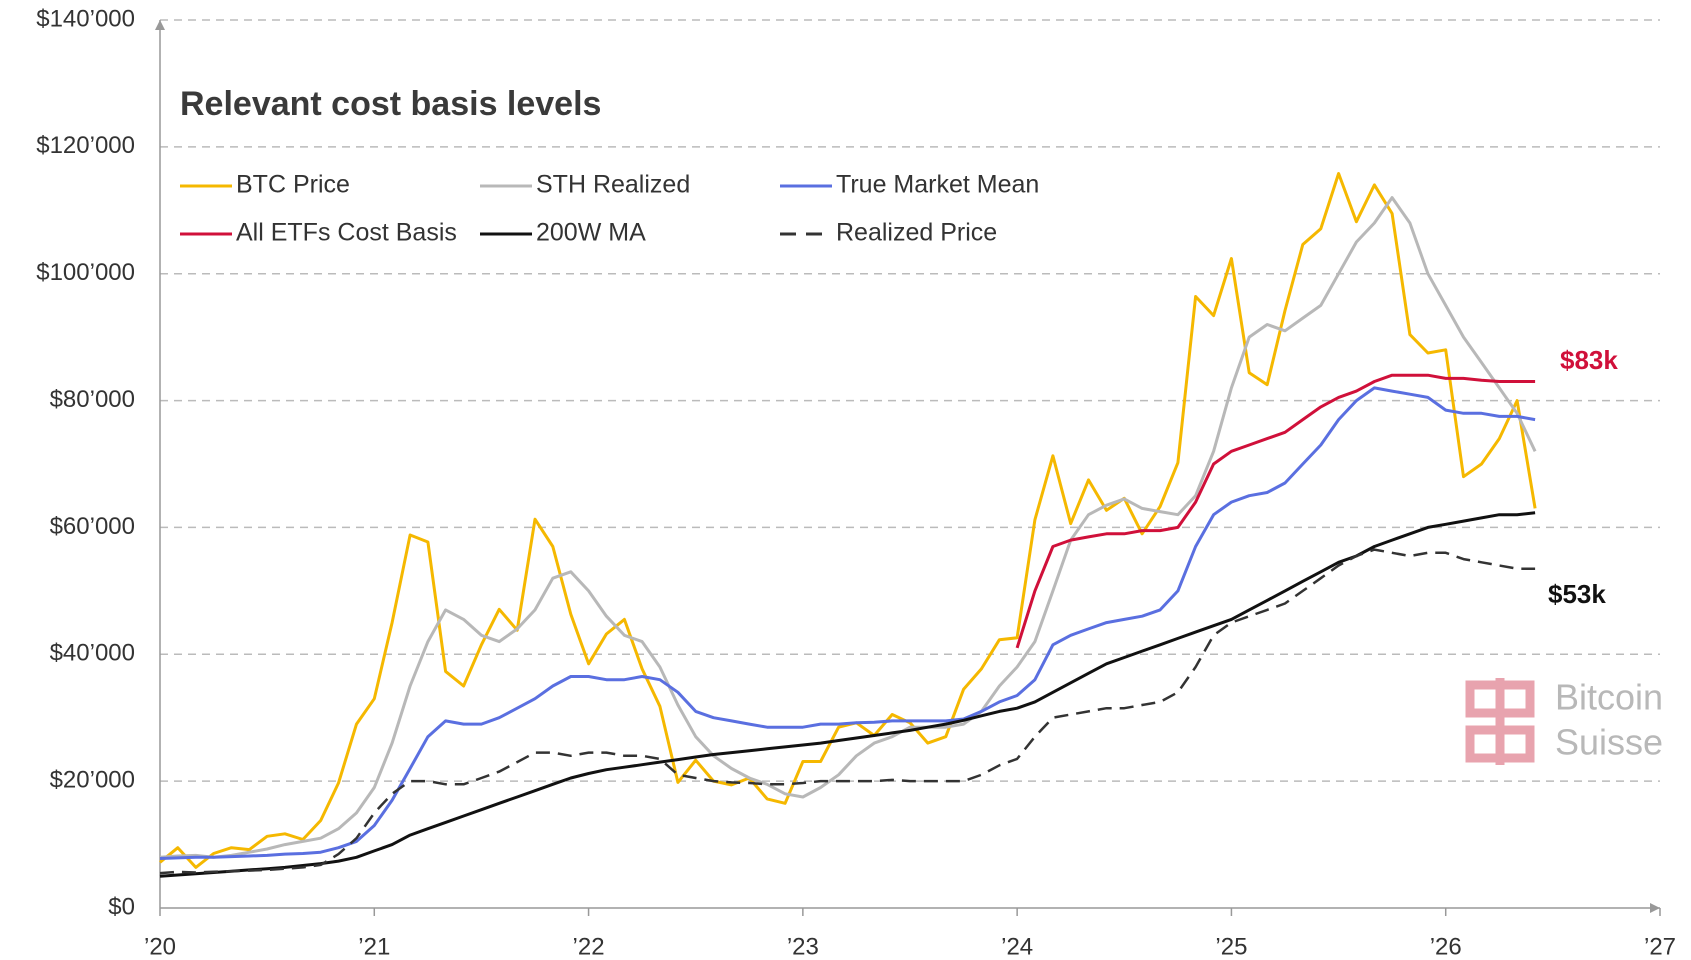 This screenshot has height=960, width=1691. Describe the element at coordinates (591, 233) in the screenshot. I see `legend-label: 200W MA` at that location.